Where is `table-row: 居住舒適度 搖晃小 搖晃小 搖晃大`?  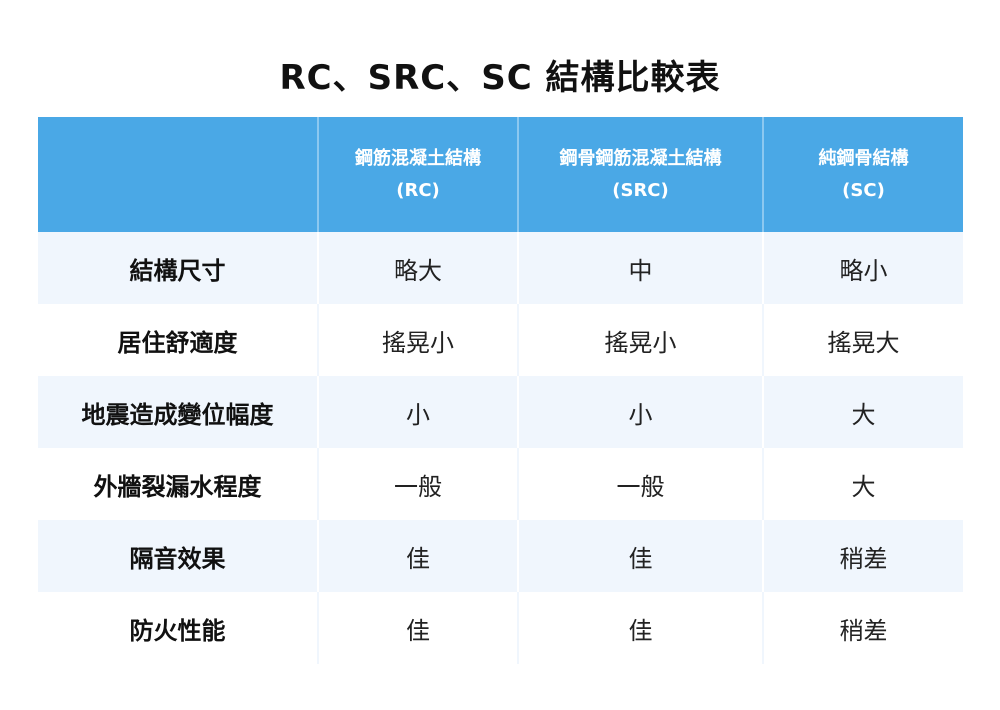
table-row: 居住舒適度 搖晃小 搖晃小 搖晃大 is located at coordinates (500, 340).